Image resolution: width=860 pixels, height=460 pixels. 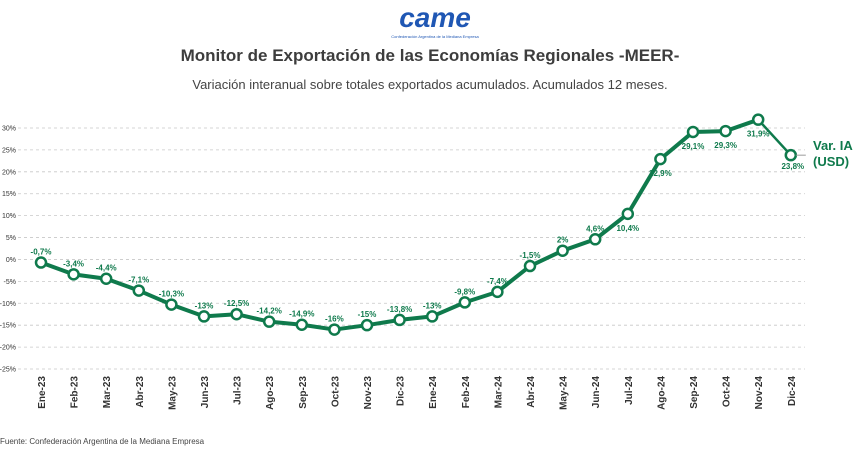 What do you see at coordinates (138, 280) in the screenshot?
I see `data-label: -7,1%` at bounding box center [138, 280].